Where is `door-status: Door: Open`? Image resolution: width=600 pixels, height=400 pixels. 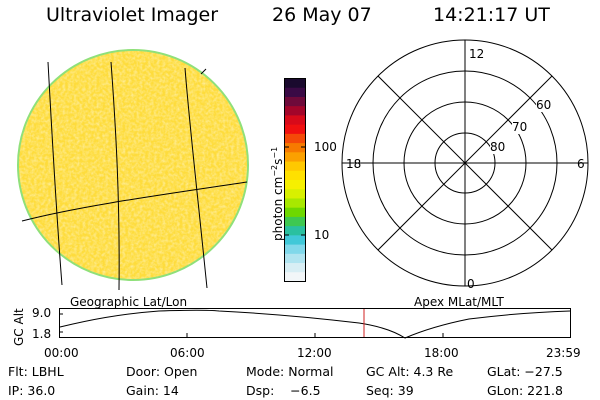
door-status: Door: Open is located at coordinates (162, 371).